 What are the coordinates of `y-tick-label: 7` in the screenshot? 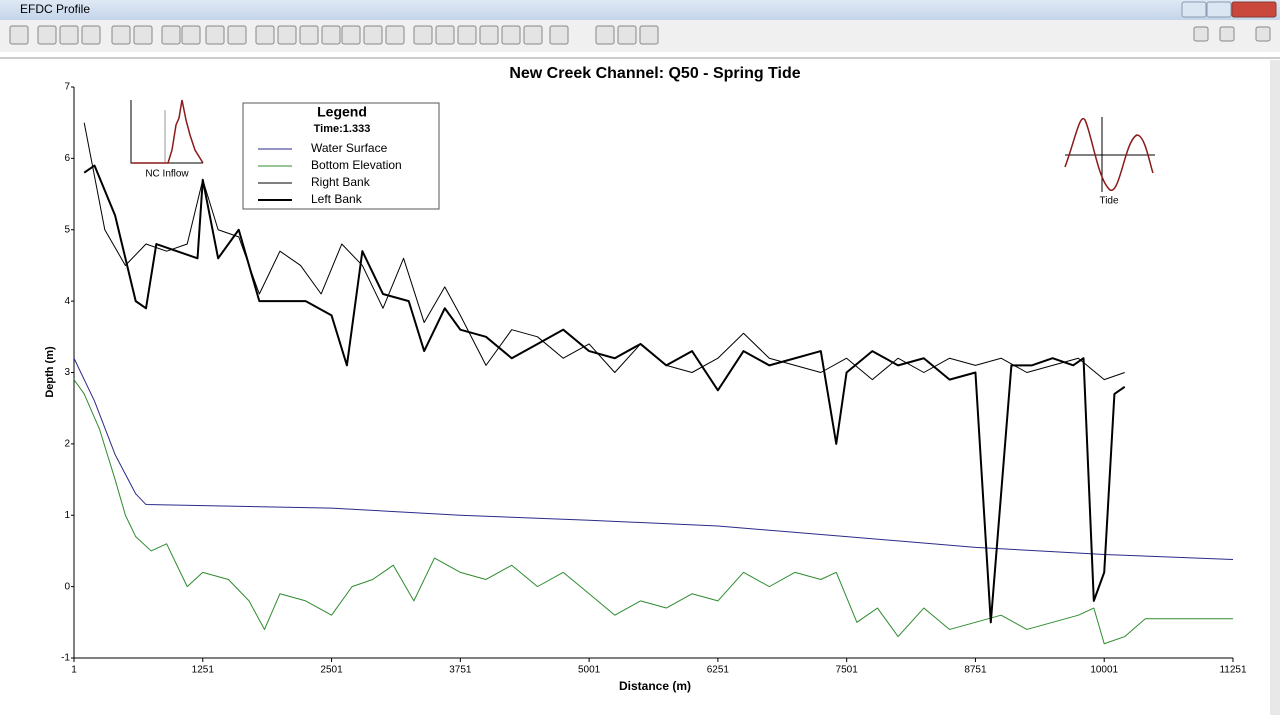 It's located at (67, 87).